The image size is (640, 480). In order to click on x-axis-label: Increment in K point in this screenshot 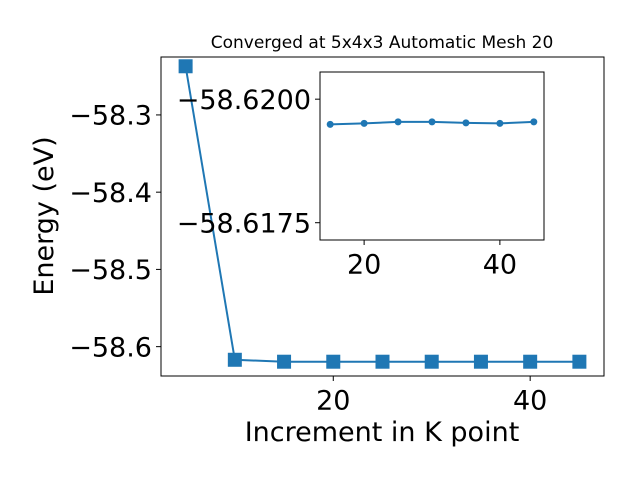, I will do `click(382, 432)`.